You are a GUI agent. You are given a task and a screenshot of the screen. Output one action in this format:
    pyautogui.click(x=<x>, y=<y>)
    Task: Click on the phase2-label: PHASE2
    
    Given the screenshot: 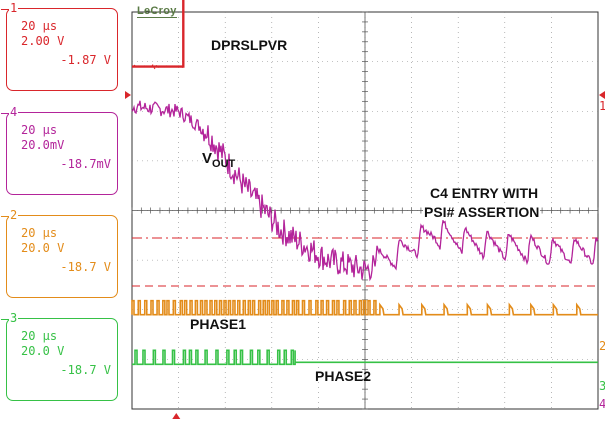 What is the action you would take?
    pyautogui.click(x=343, y=376)
    